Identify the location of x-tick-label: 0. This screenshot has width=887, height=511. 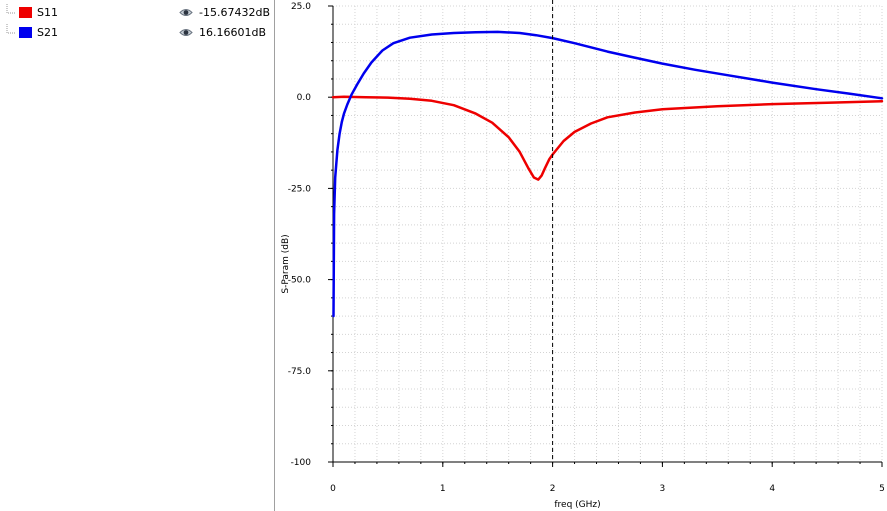
(333, 489).